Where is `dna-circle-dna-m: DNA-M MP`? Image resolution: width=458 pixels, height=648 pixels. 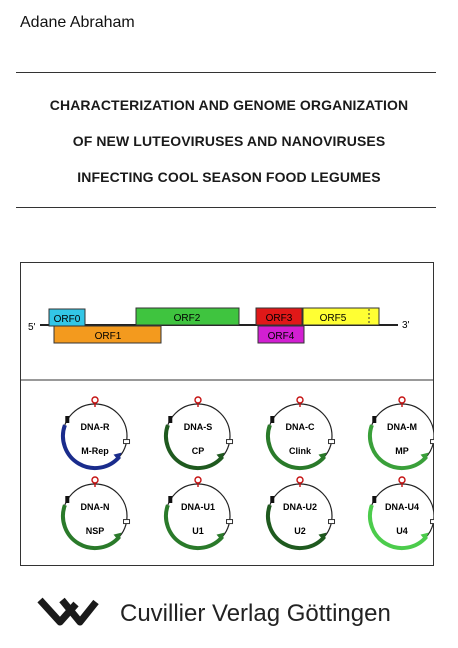
dna-circle-dna-m: DNA-M MP is located at coordinates (401, 433).